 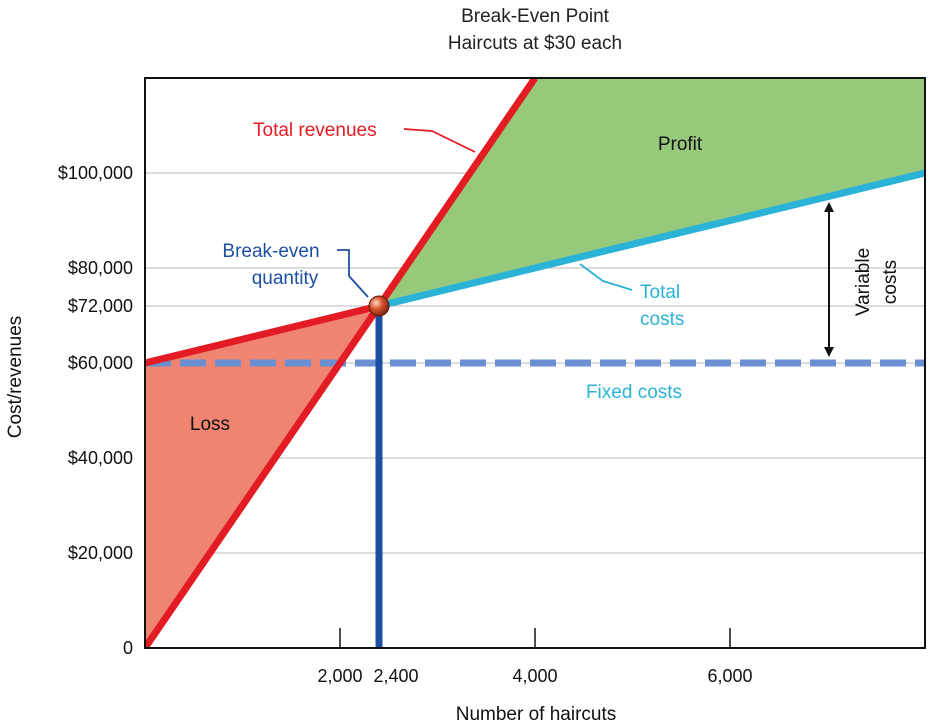 What do you see at coordinates (662, 319) in the screenshot?
I see `total-costs-label-line2: costs` at bounding box center [662, 319].